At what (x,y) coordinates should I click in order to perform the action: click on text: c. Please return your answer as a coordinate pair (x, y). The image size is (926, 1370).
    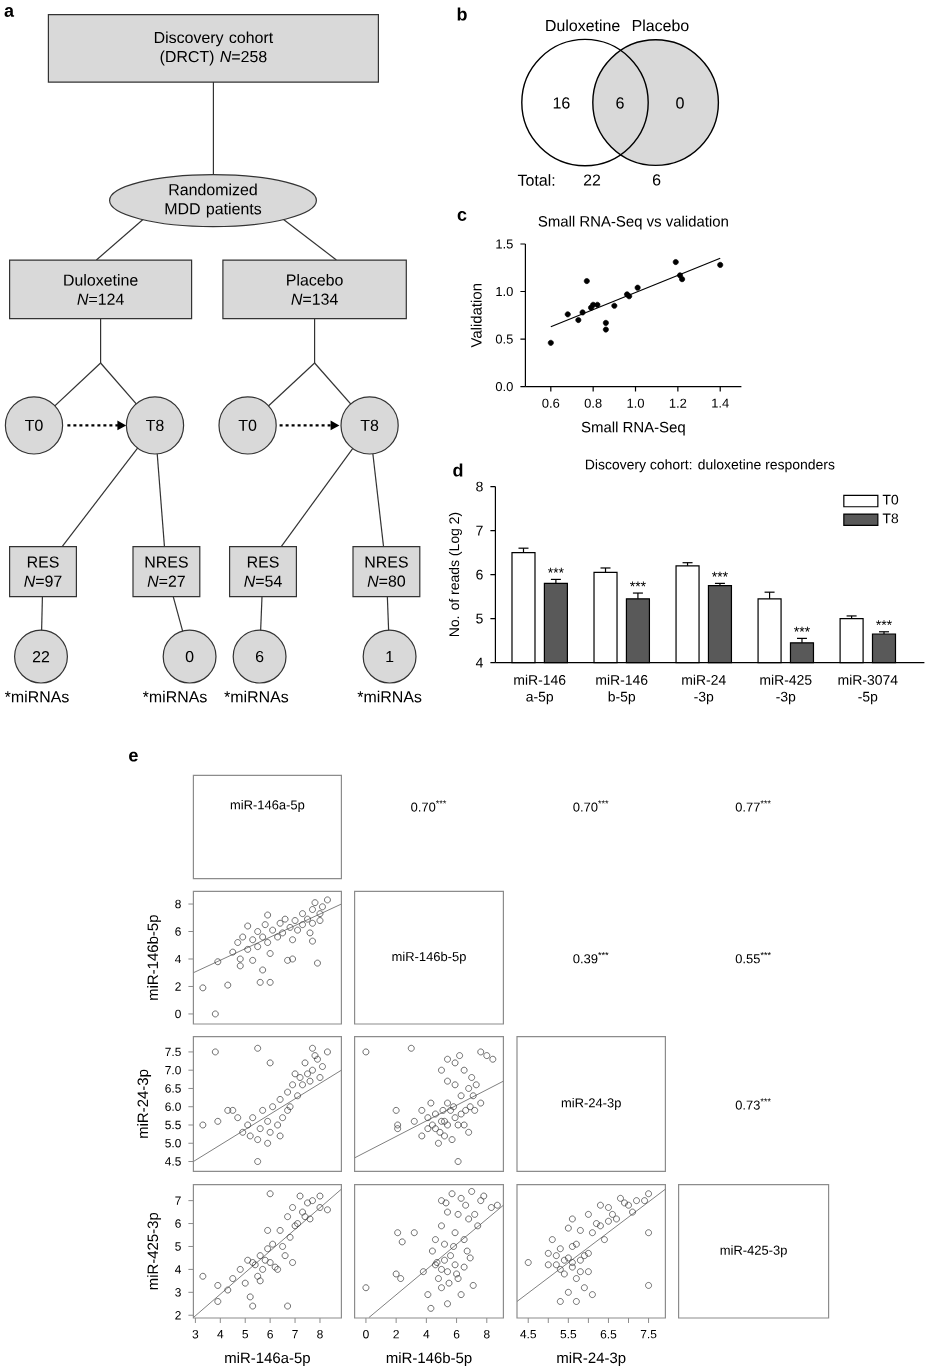
    Looking at the image, I should click on (462, 216).